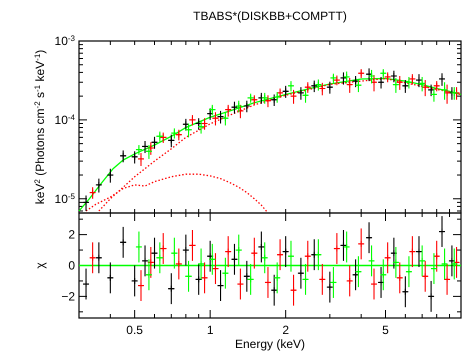 The image size is (463, 354). Describe the element at coordinates (65, 198) in the screenshot. I see `y-tick-label: 10$^{-5}$` at that location.